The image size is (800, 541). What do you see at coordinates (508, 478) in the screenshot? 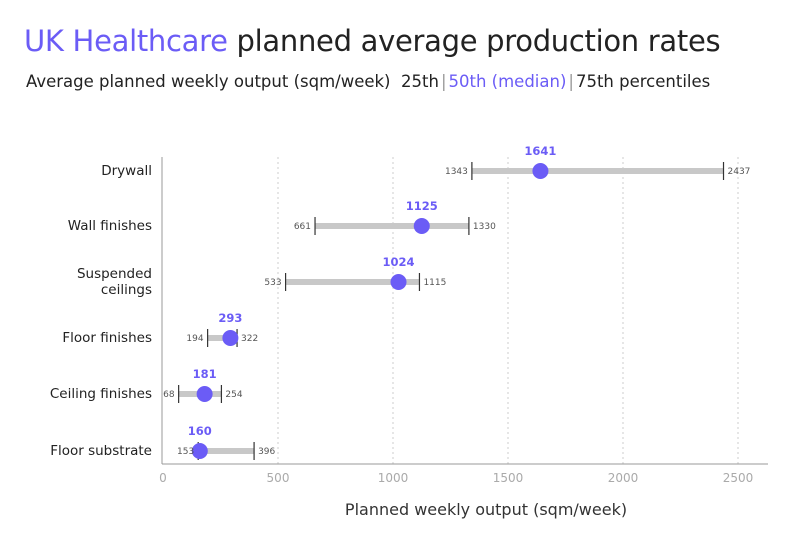
I see `x-tick-label: 1500` at bounding box center [508, 478].